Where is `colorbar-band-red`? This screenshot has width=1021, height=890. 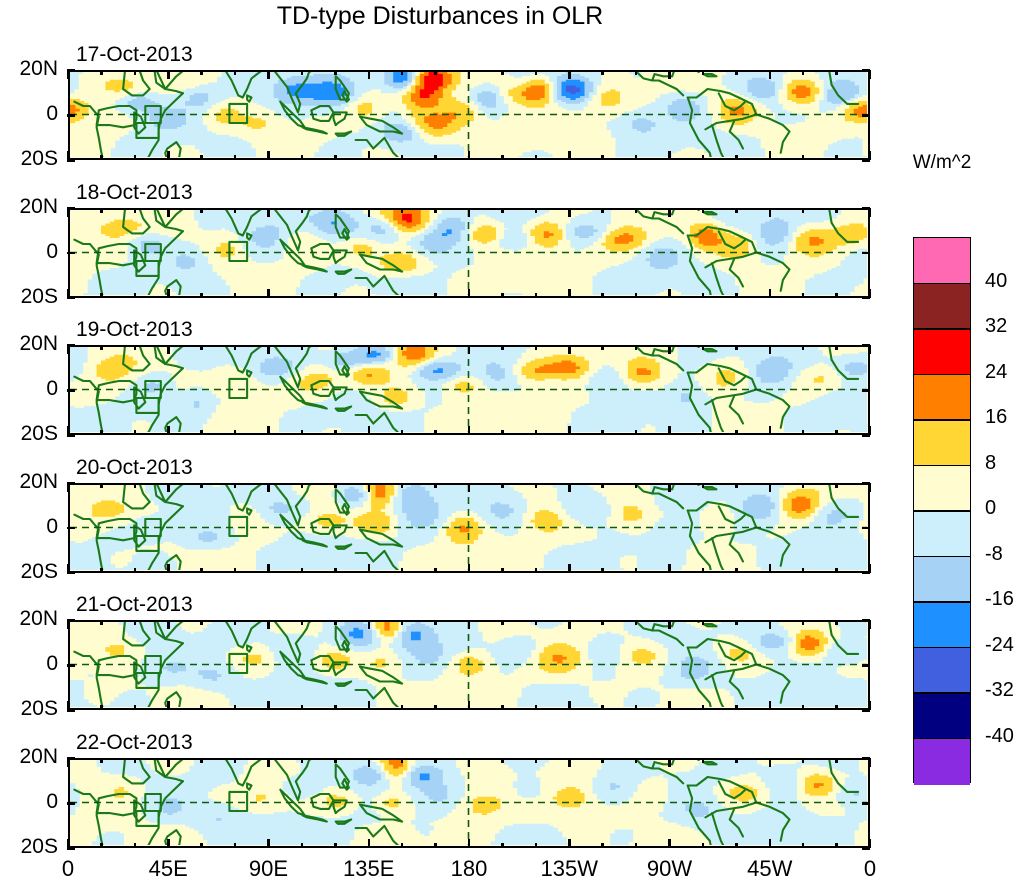
colorbar-band-red is located at coordinates (942, 352).